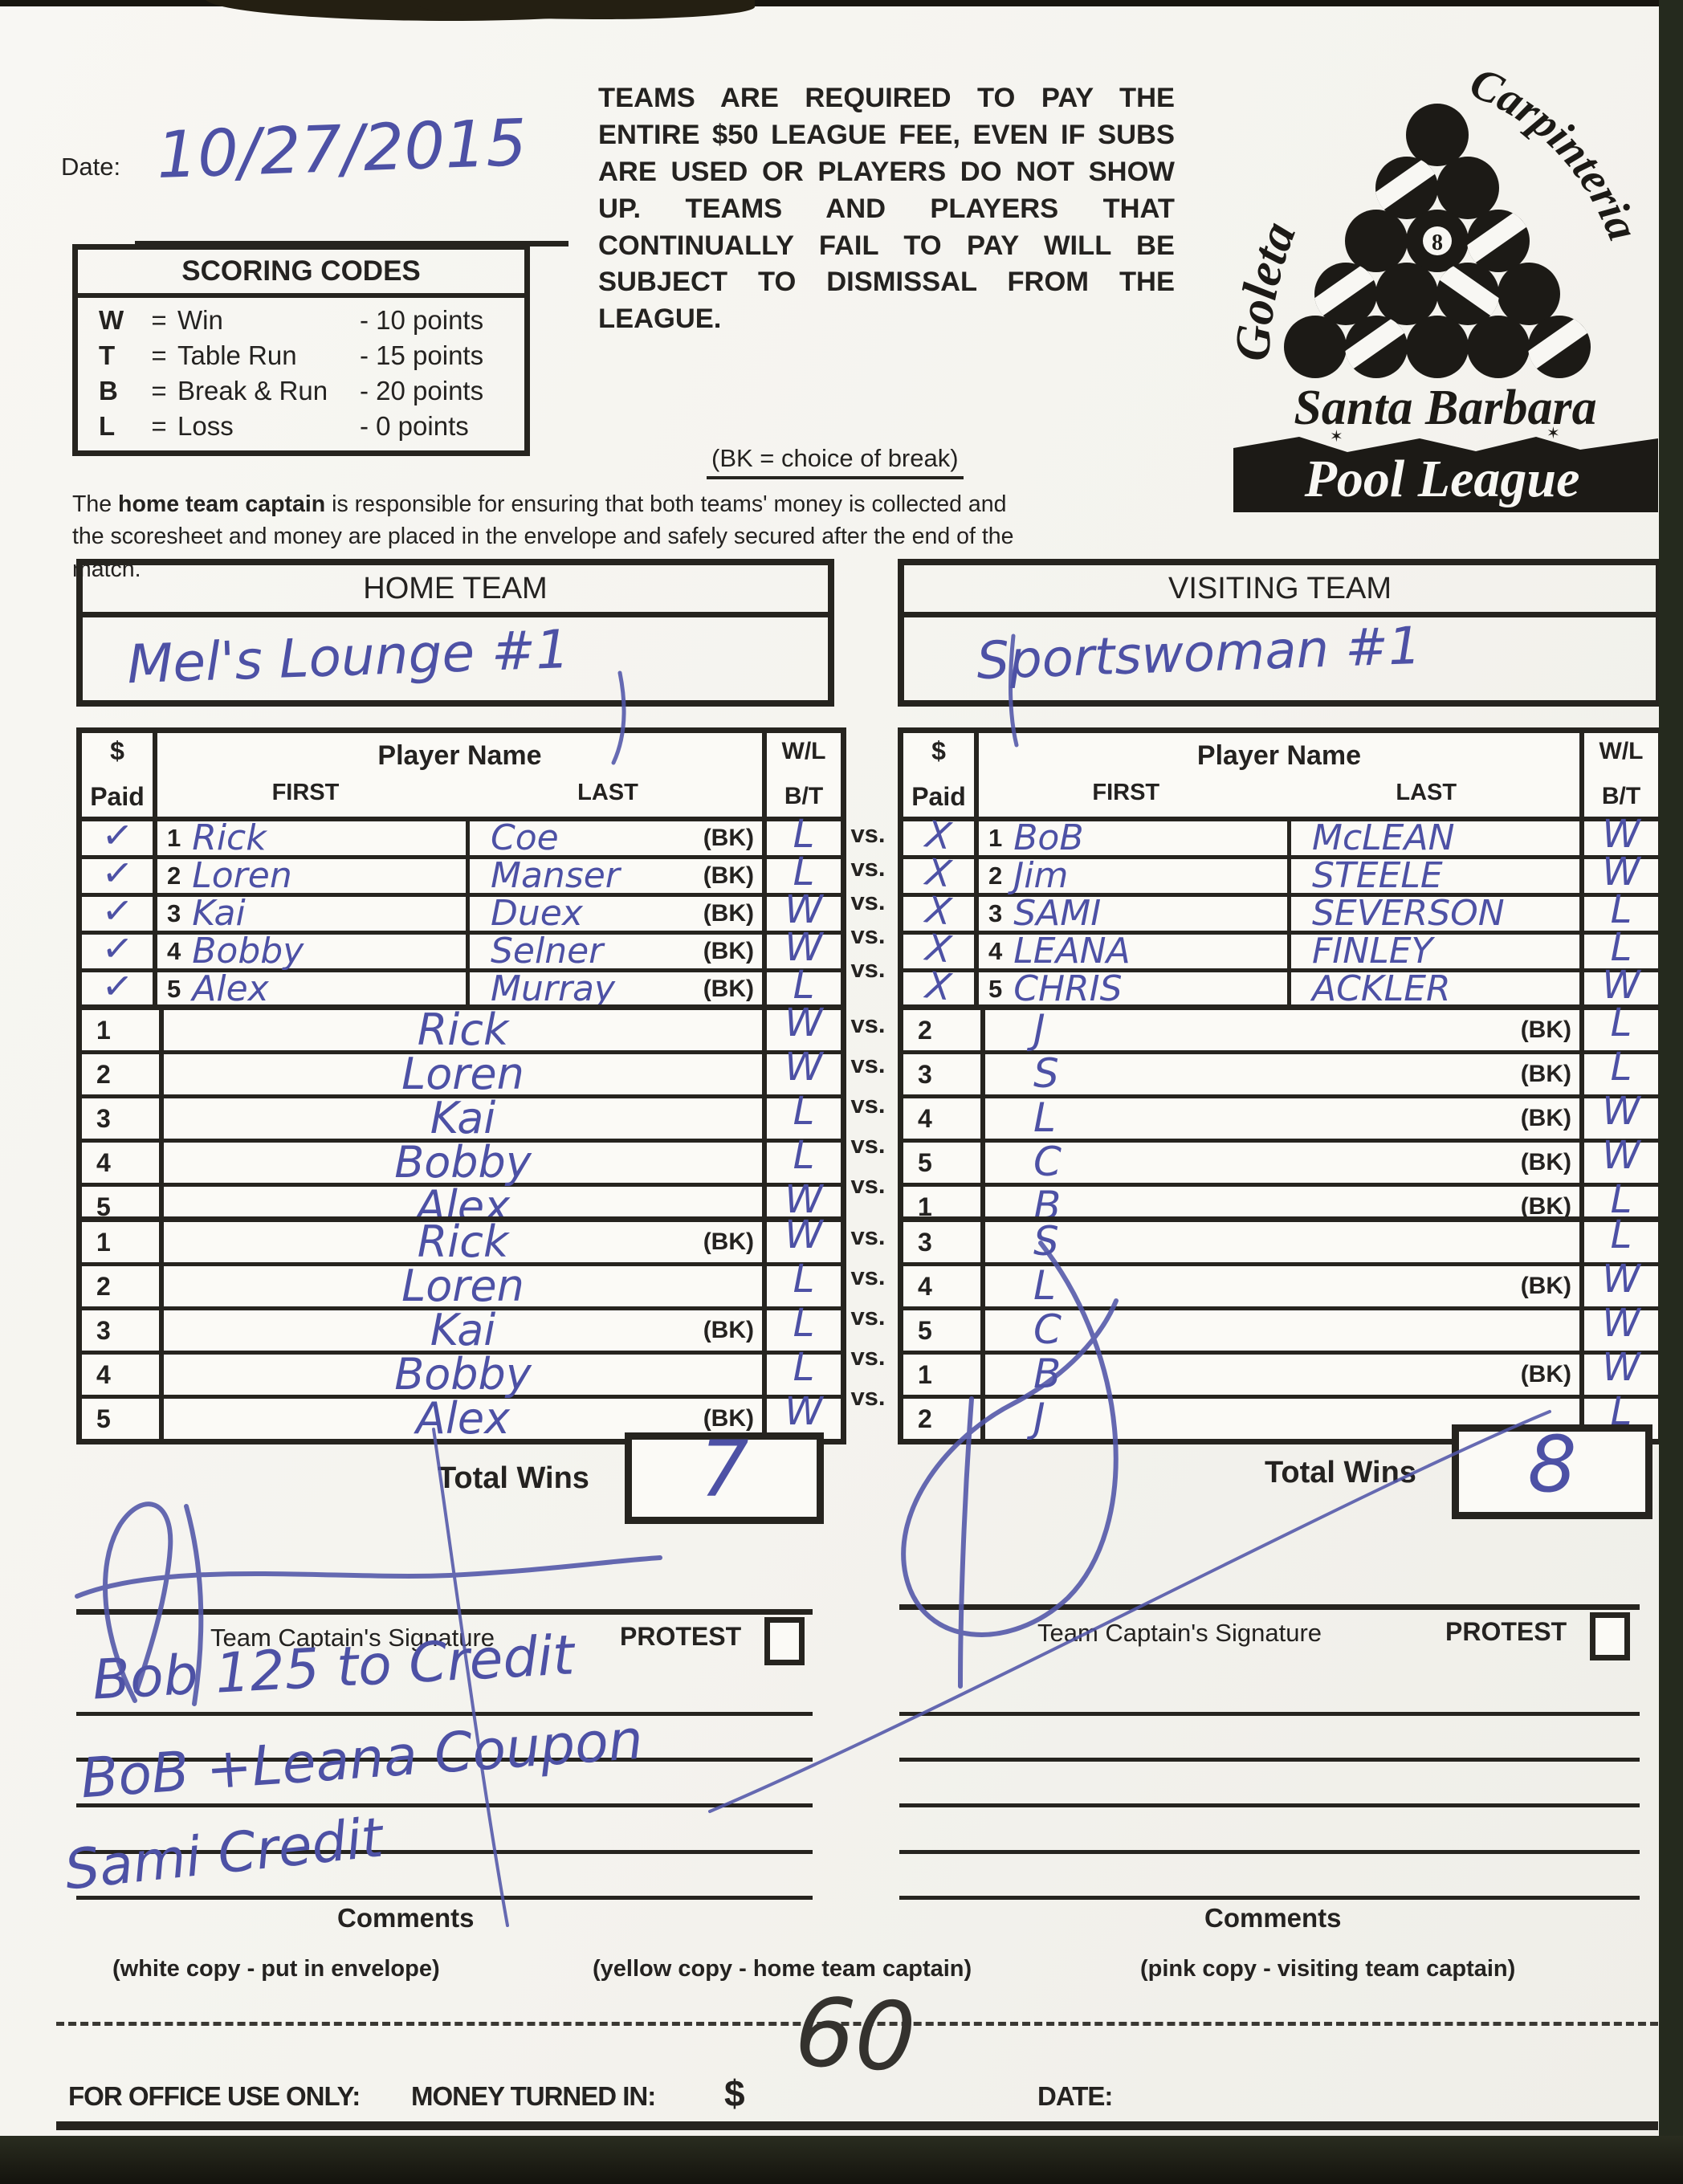  Describe the element at coordinates (291, 320) in the screenshot. I see `scoring-row-win: W = Win - 10 points` at that location.